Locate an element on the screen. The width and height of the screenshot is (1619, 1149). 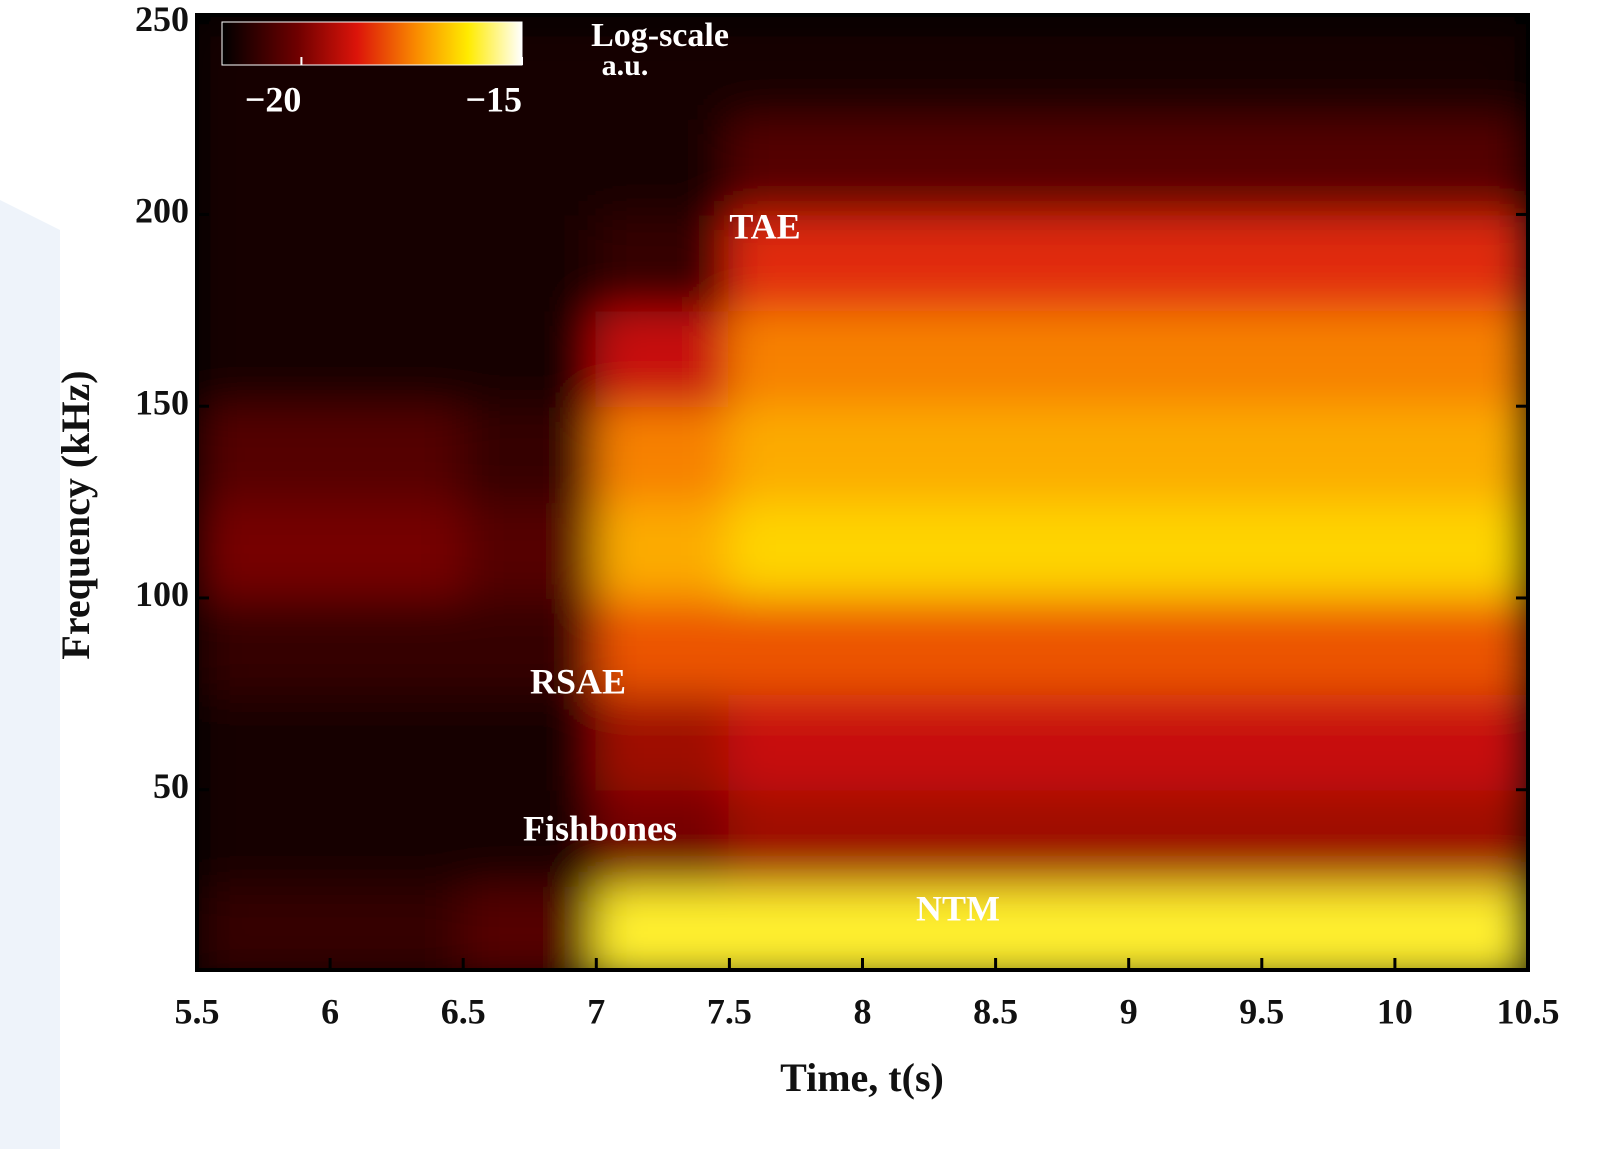
y-tick-label: 100 is located at coordinates (162, 594).